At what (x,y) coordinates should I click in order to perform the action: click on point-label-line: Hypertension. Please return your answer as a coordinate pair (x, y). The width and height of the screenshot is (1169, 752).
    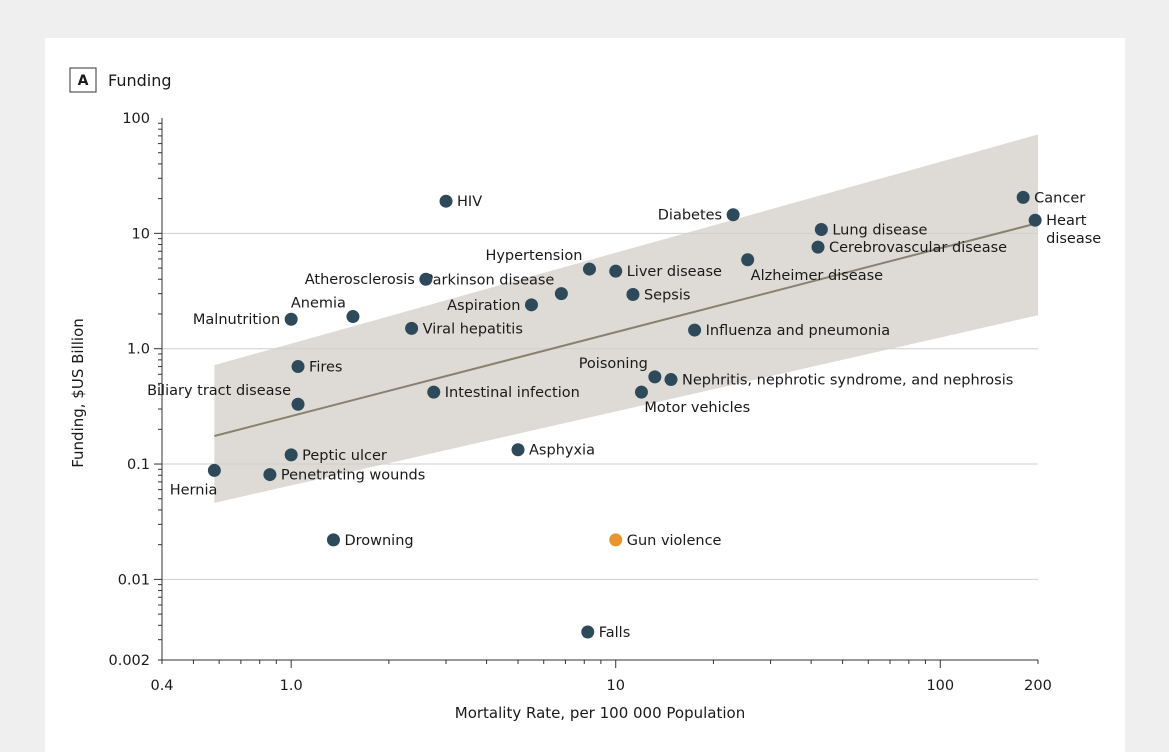
    Looking at the image, I should click on (533, 256).